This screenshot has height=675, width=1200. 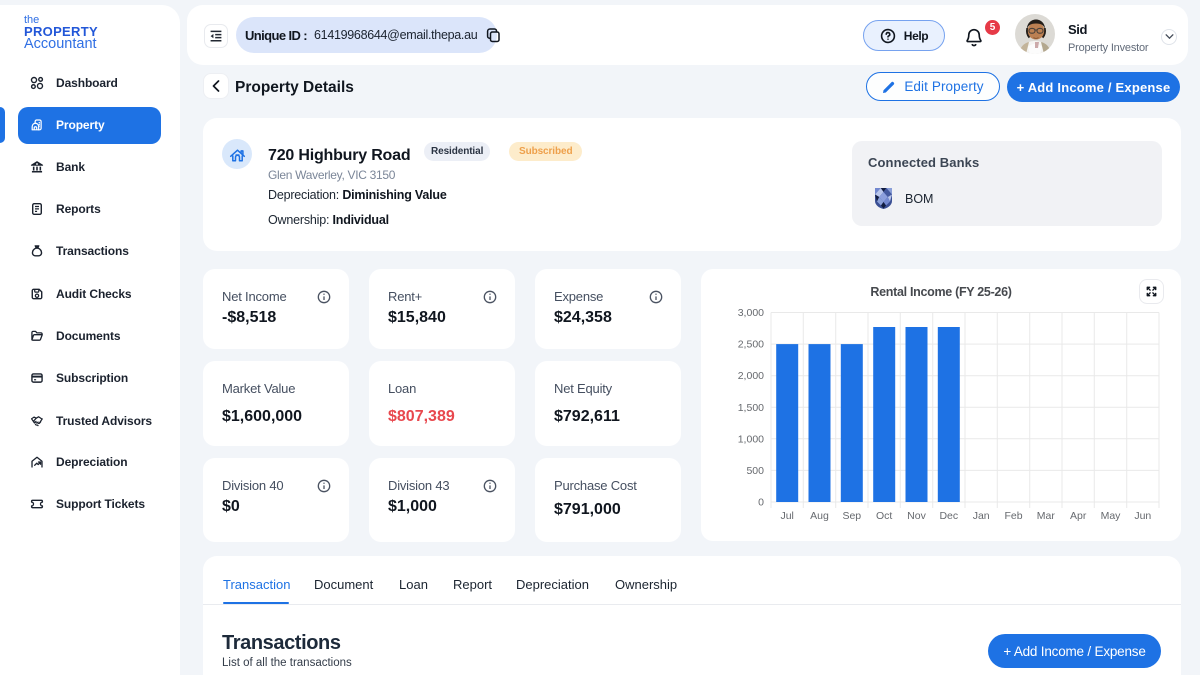 What do you see at coordinates (751, 439) in the screenshot?
I see `svg-text: 1,000` at bounding box center [751, 439].